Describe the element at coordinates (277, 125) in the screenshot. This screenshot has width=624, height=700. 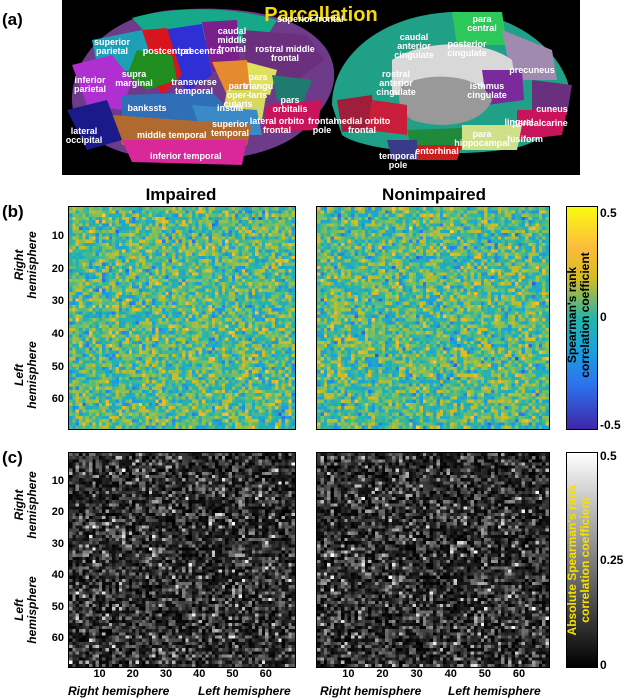
I see `label-lateral-orbitofrontal: lateral orbito frontal` at that location.